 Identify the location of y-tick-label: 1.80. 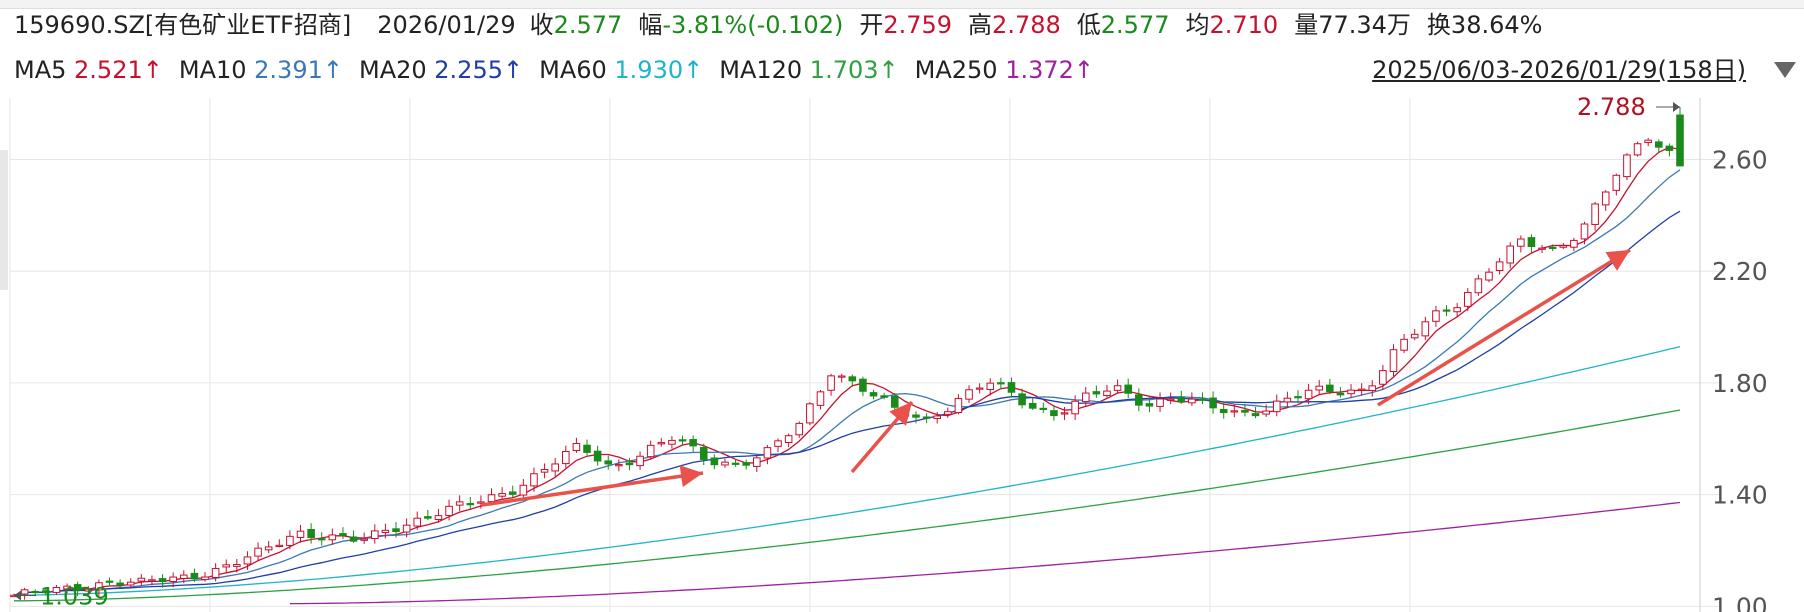
(1740, 383).